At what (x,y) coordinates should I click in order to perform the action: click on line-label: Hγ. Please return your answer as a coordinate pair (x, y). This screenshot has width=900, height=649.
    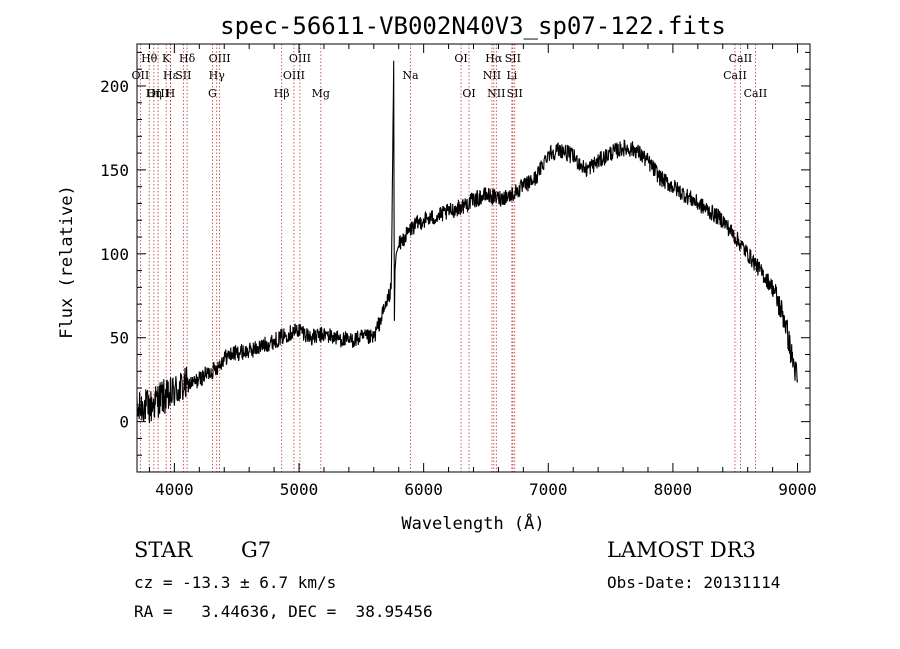
    Looking at the image, I should click on (217, 75).